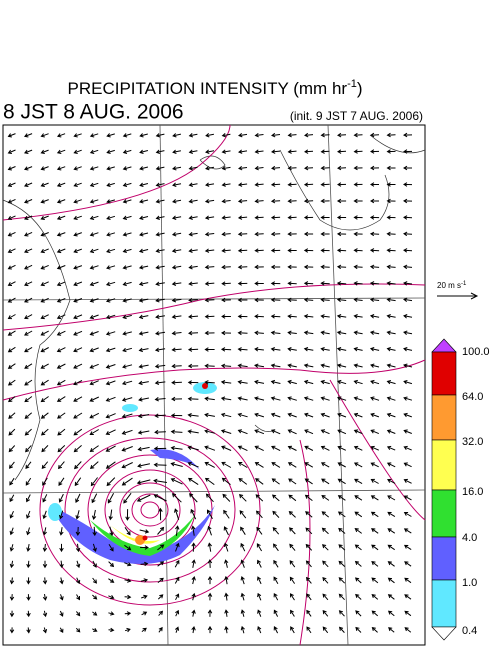 The image size is (500, 650). Describe the element at coordinates (464, 284) in the screenshot. I see `wind-scale-exponent: -1` at that location.